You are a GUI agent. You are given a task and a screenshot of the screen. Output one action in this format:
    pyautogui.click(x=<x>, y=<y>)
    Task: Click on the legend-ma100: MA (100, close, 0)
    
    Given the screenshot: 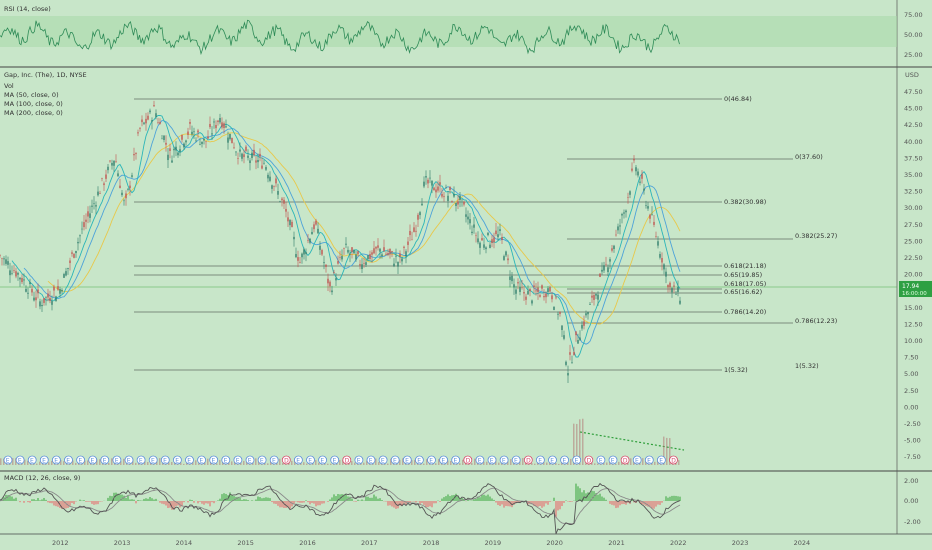 What is the action you would take?
    pyautogui.click(x=33, y=104)
    